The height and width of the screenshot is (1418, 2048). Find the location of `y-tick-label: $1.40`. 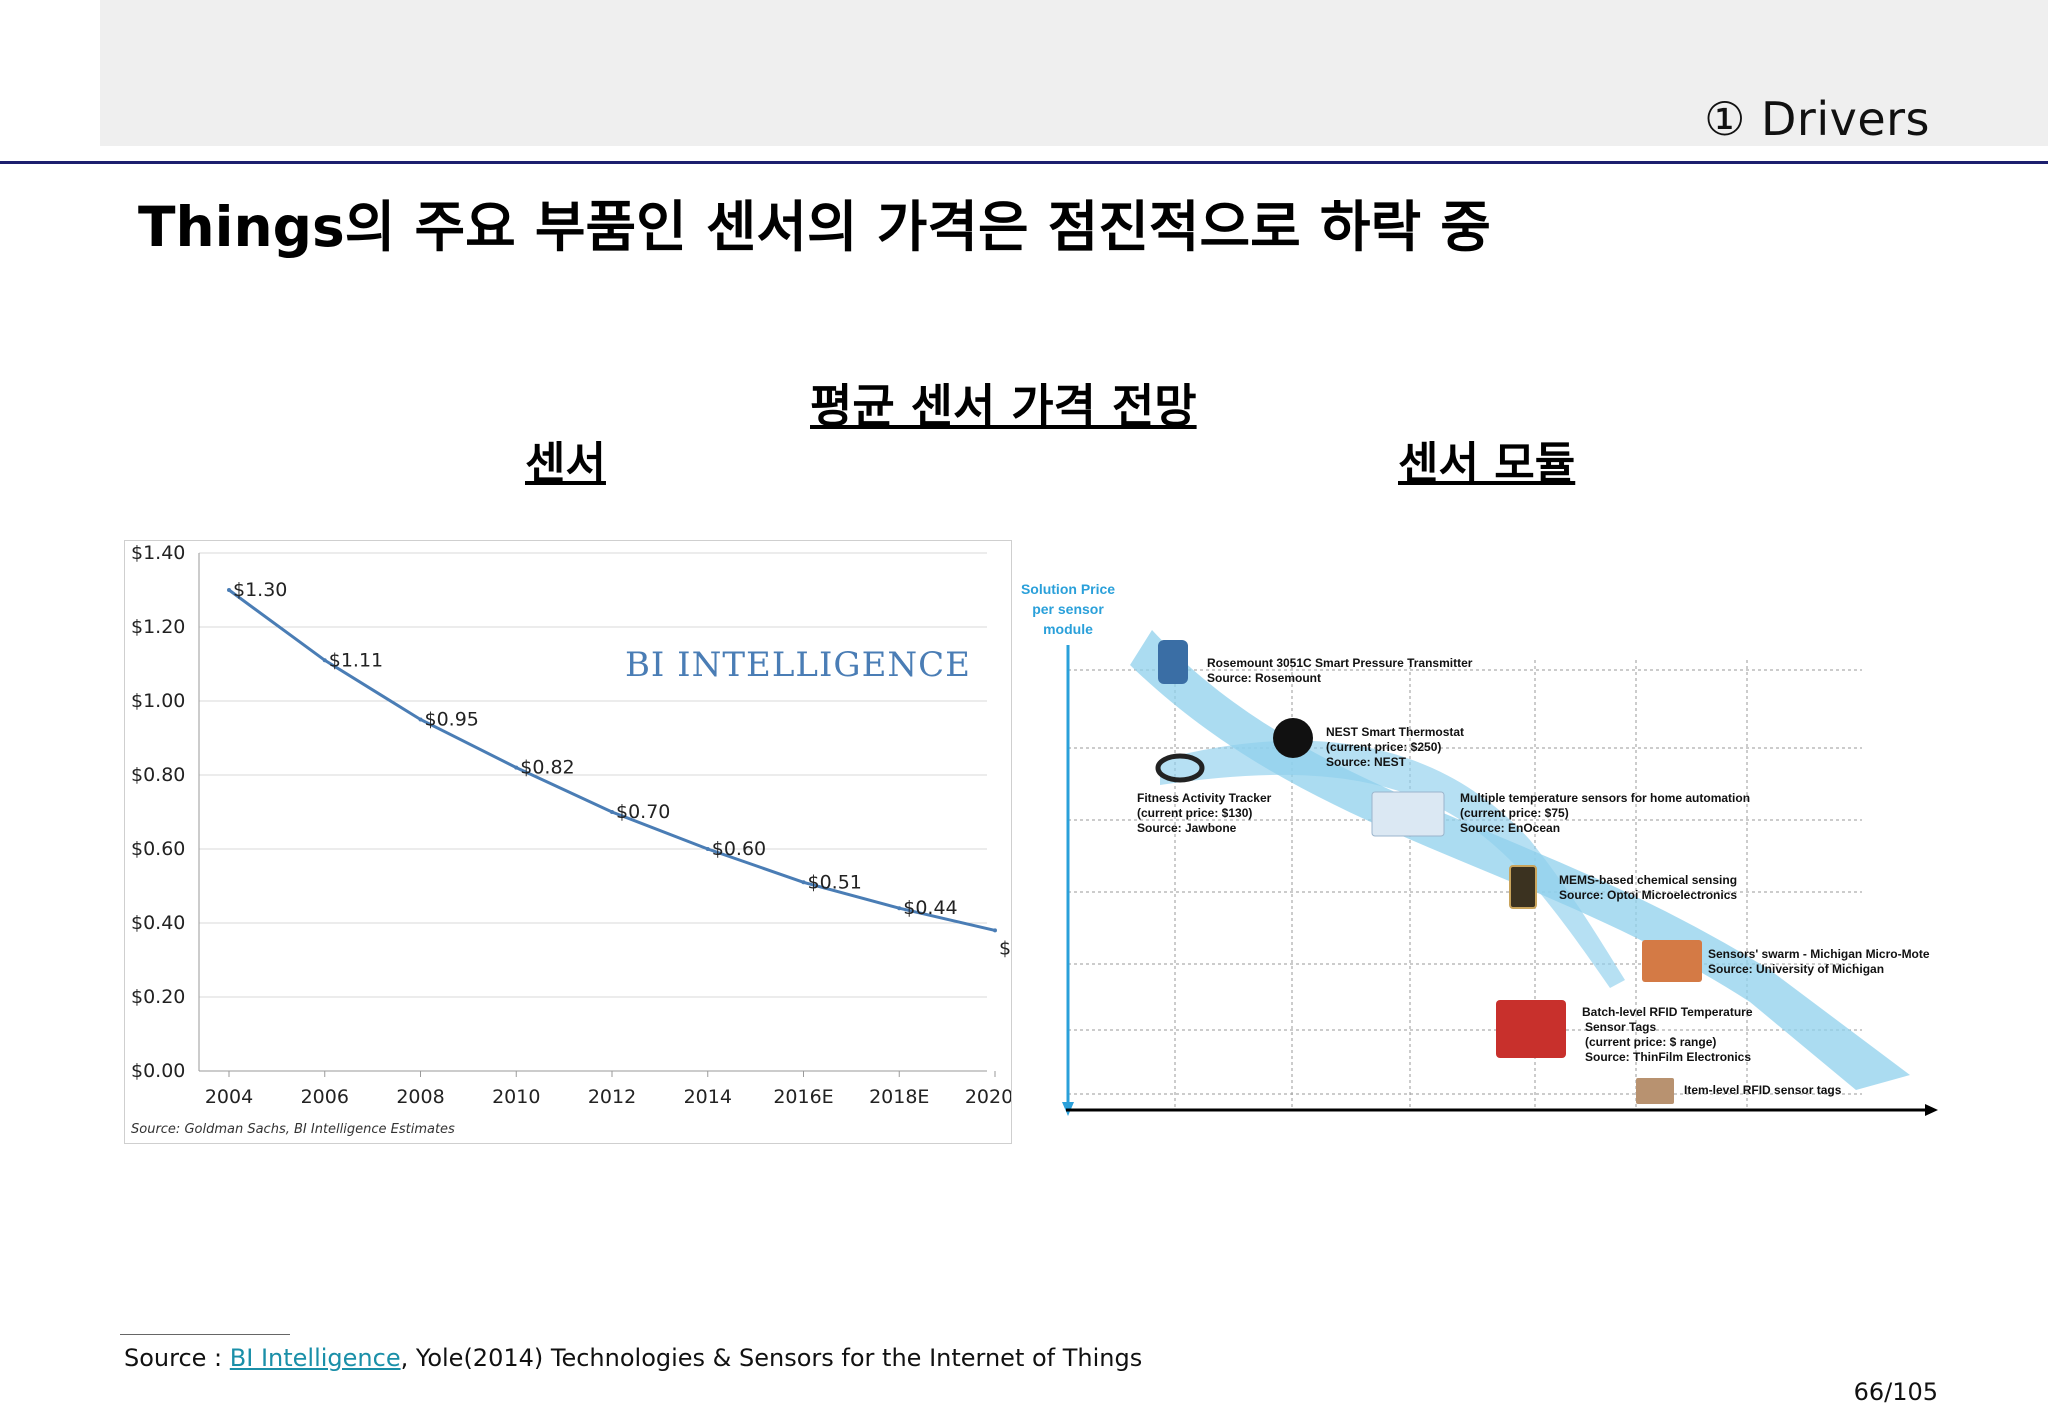

y-tick-label: $1.40 is located at coordinates (158, 553).